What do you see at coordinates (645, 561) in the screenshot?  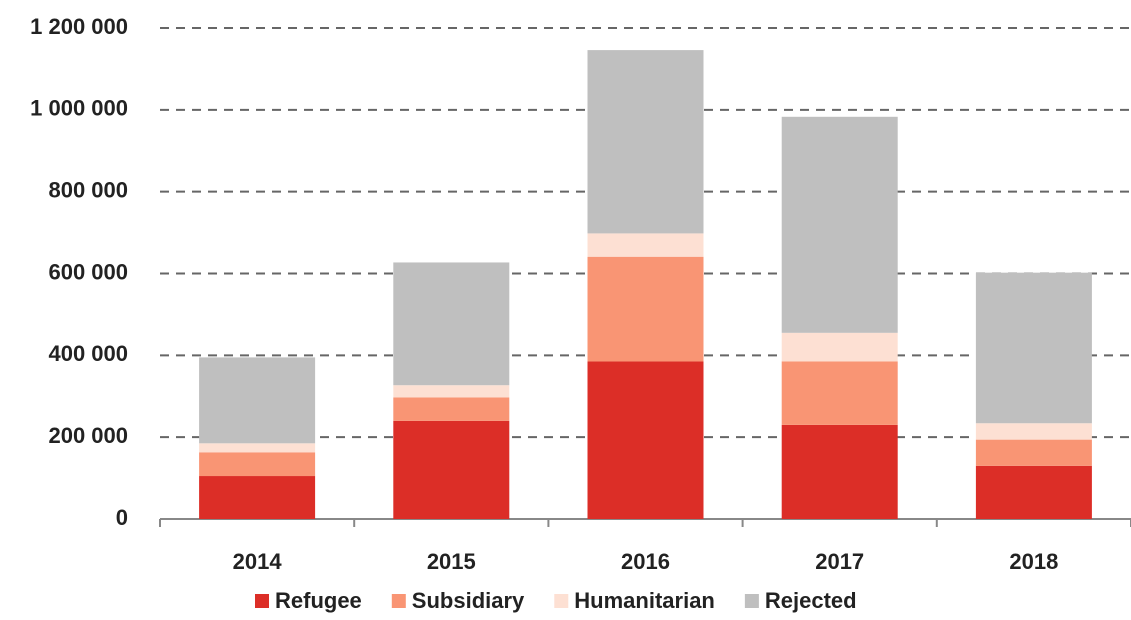 I see `x-tick-label: 2016` at bounding box center [645, 561].